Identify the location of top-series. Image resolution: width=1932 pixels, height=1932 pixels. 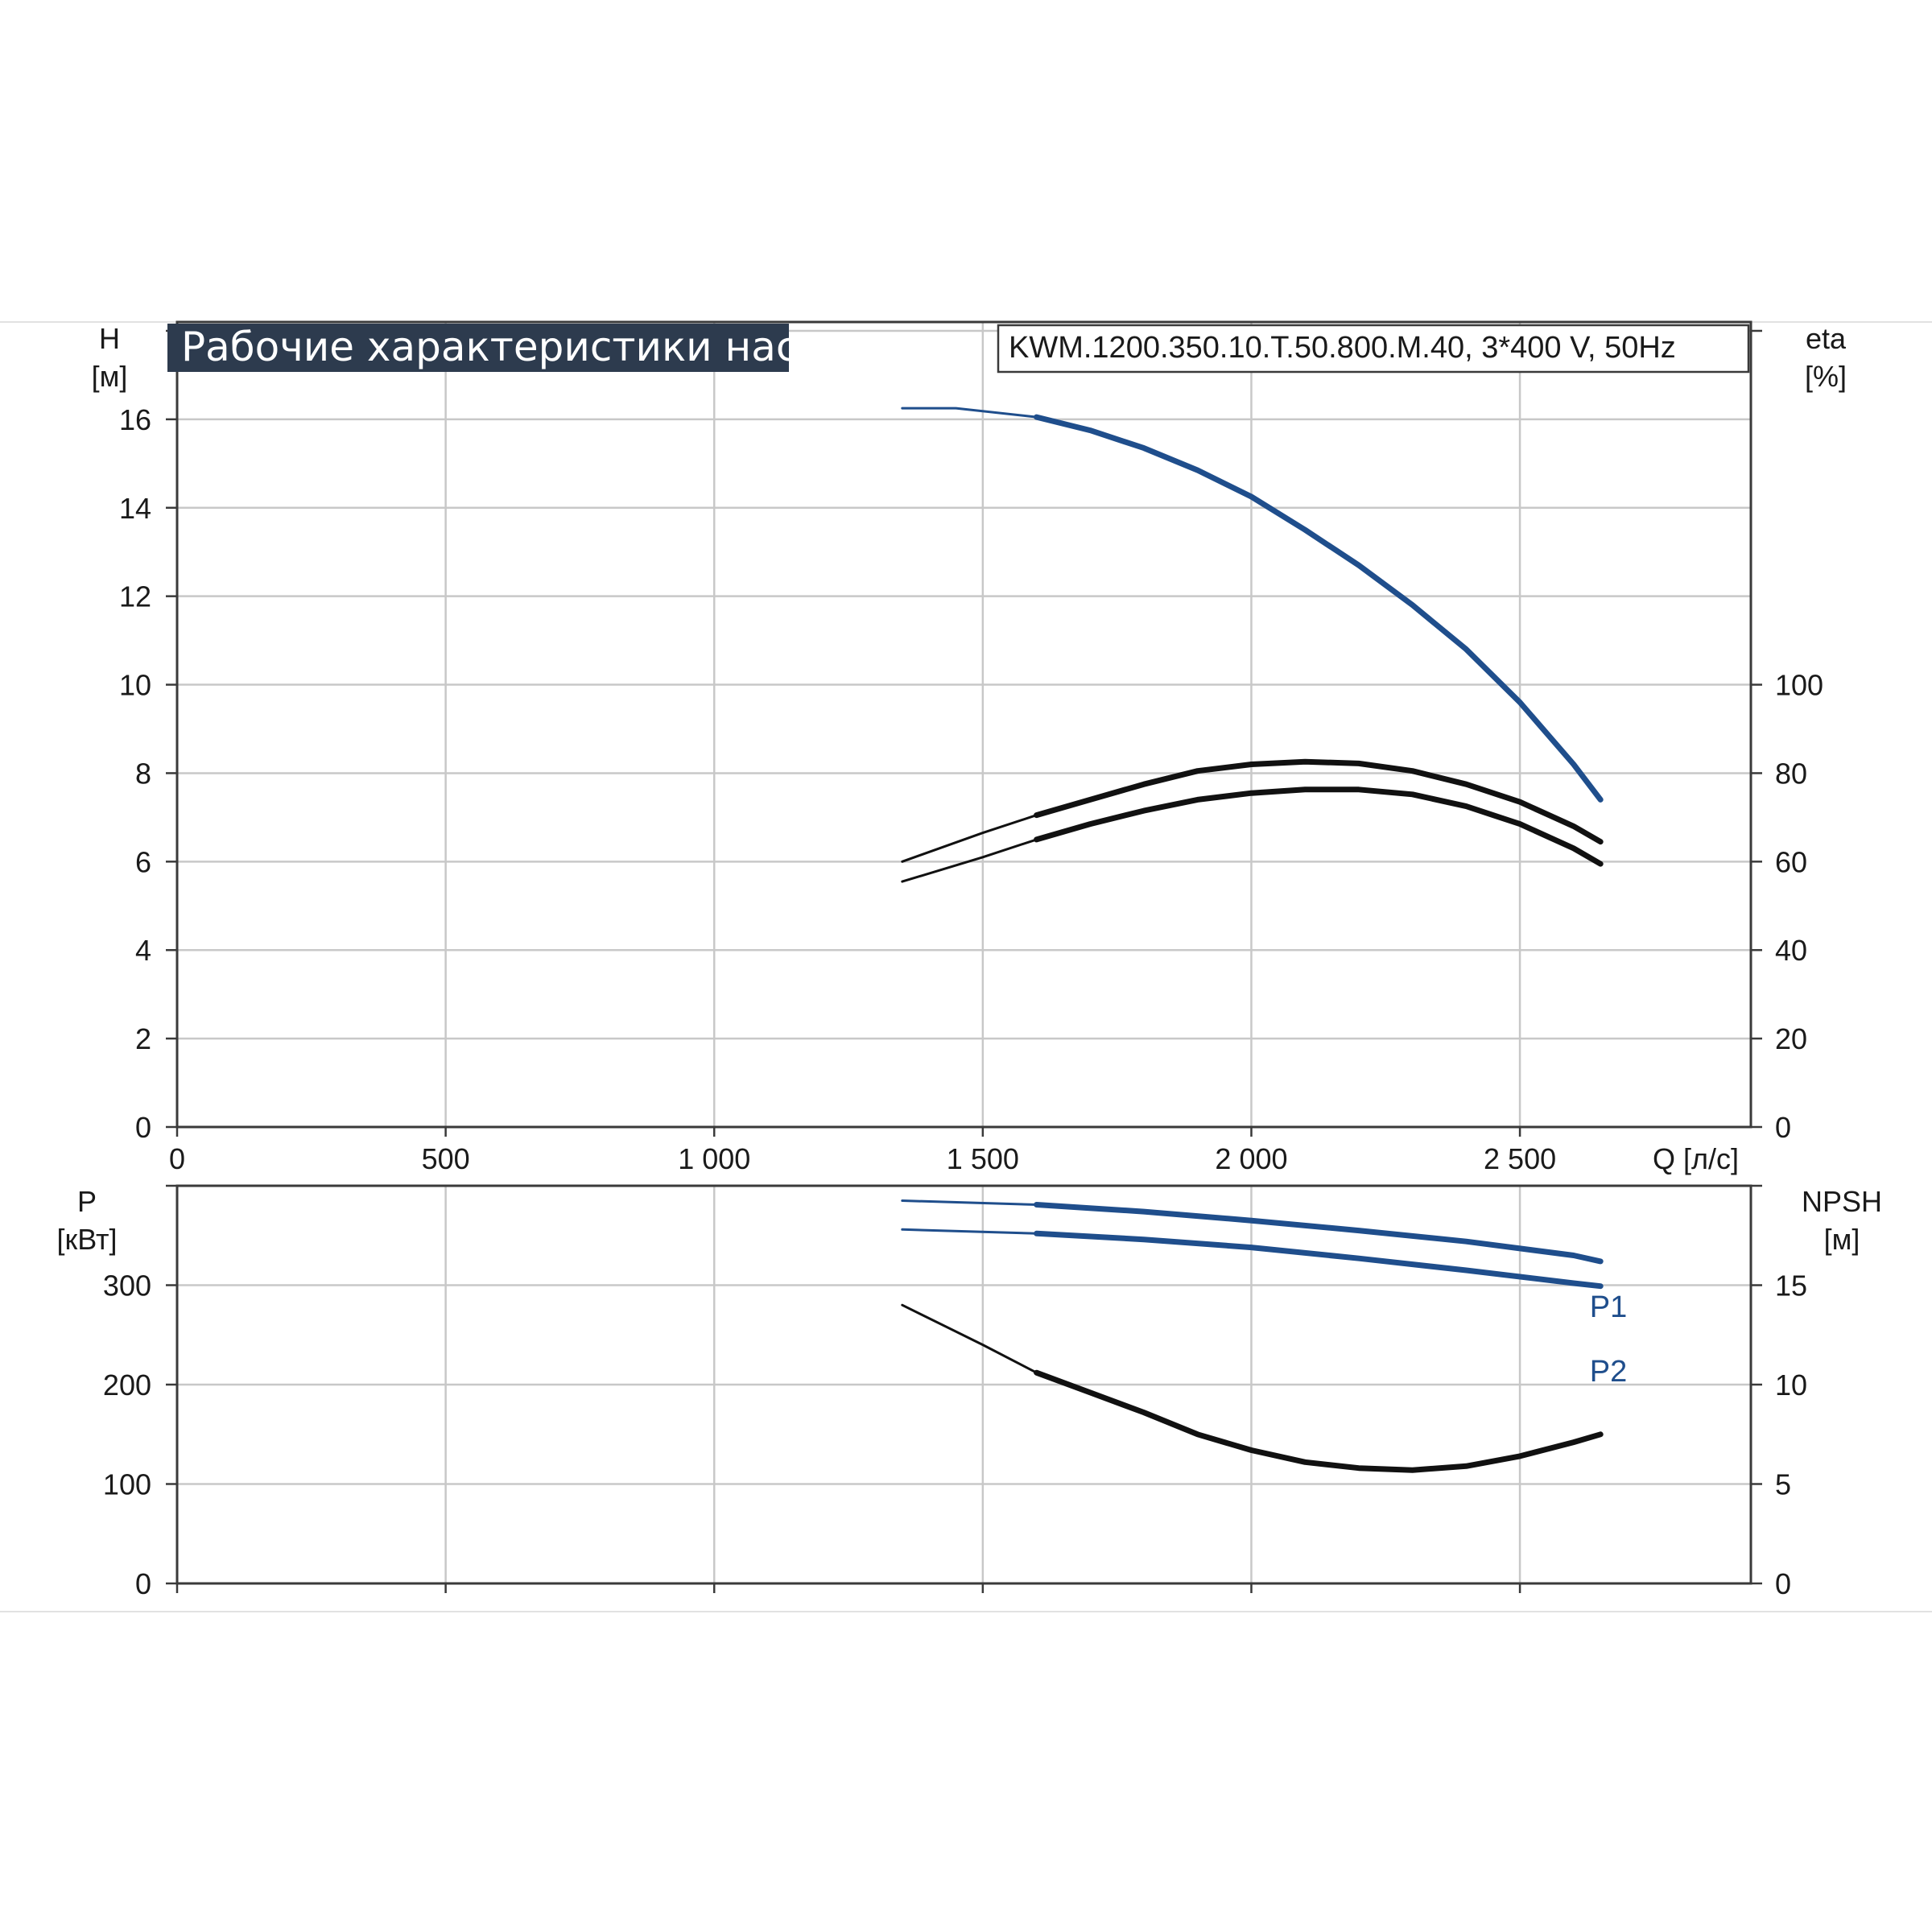
(1252, 645).